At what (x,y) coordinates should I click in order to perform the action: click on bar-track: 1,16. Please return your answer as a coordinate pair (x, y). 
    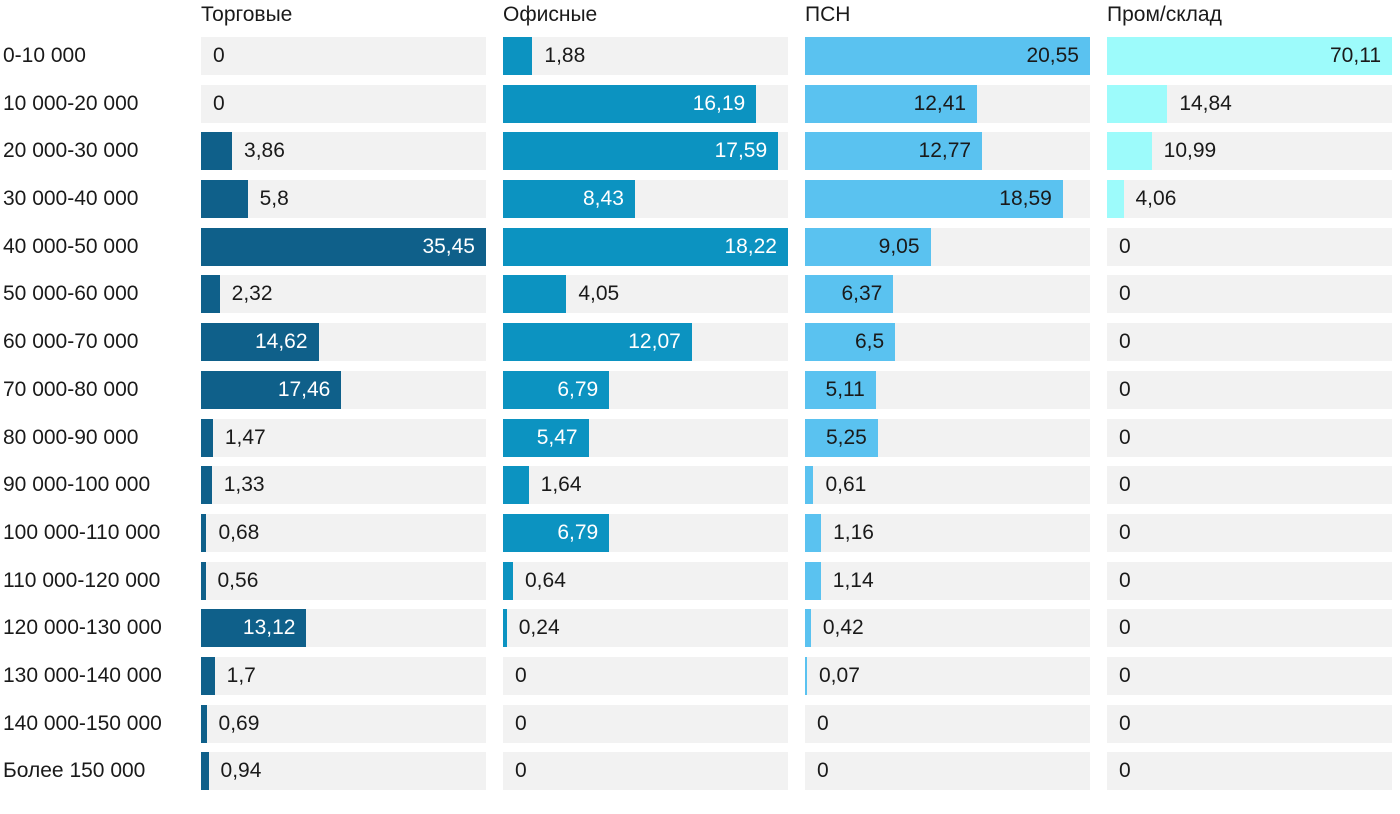
    Looking at the image, I should click on (947, 532).